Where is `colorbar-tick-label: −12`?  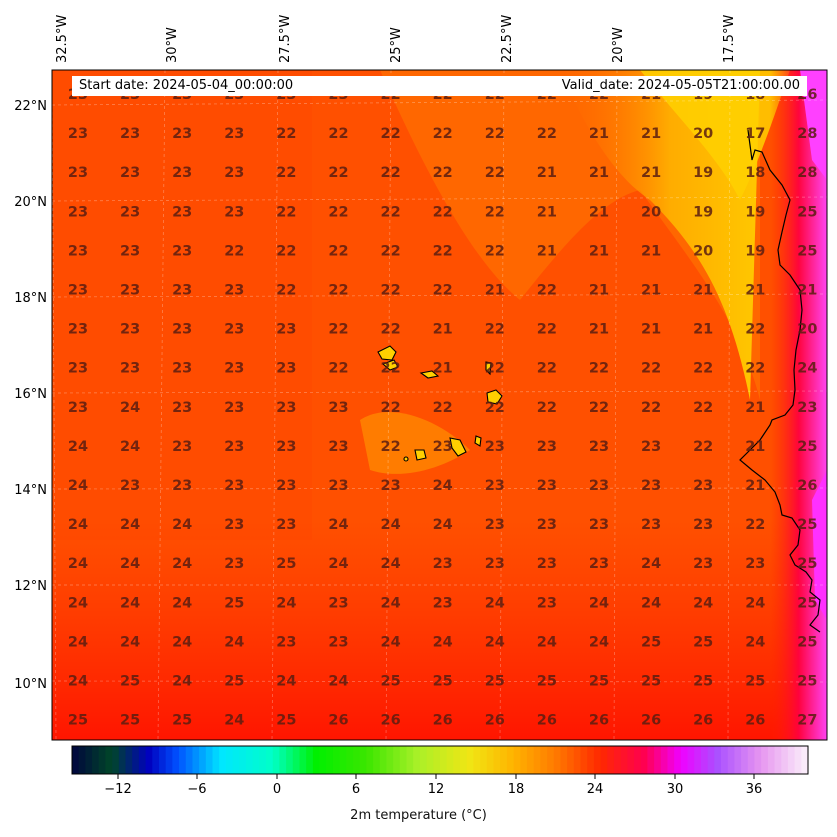
colorbar-tick-label: −12 is located at coordinates (117, 789).